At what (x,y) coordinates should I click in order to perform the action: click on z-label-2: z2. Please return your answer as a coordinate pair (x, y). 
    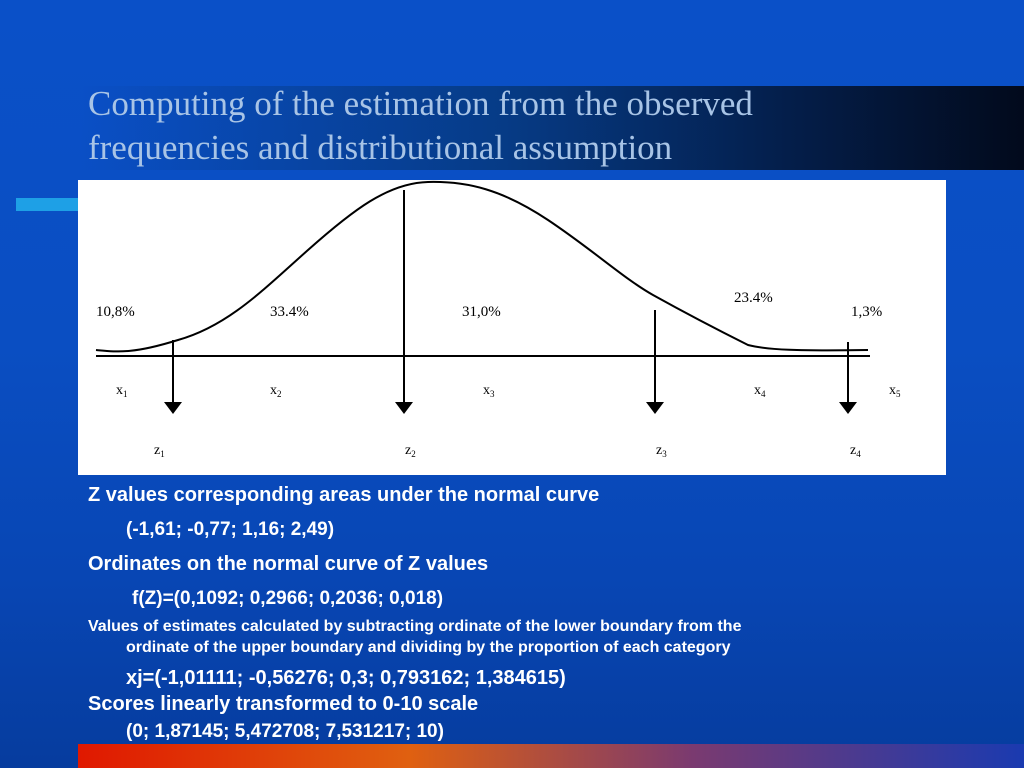
    Looking at the image, I should click on (410, 451).